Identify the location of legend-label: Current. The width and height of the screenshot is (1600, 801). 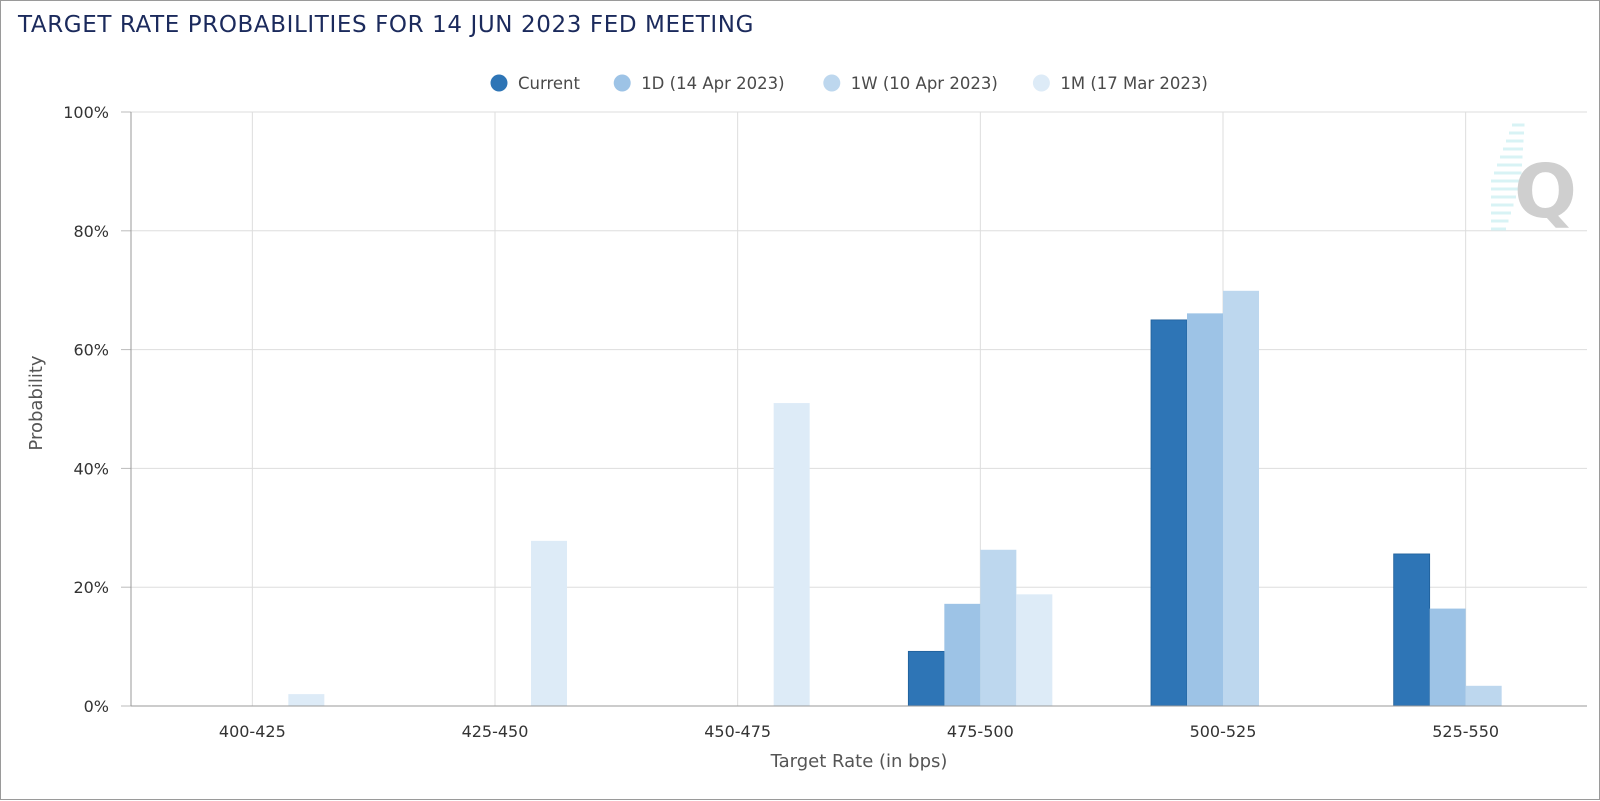
(549, 83).